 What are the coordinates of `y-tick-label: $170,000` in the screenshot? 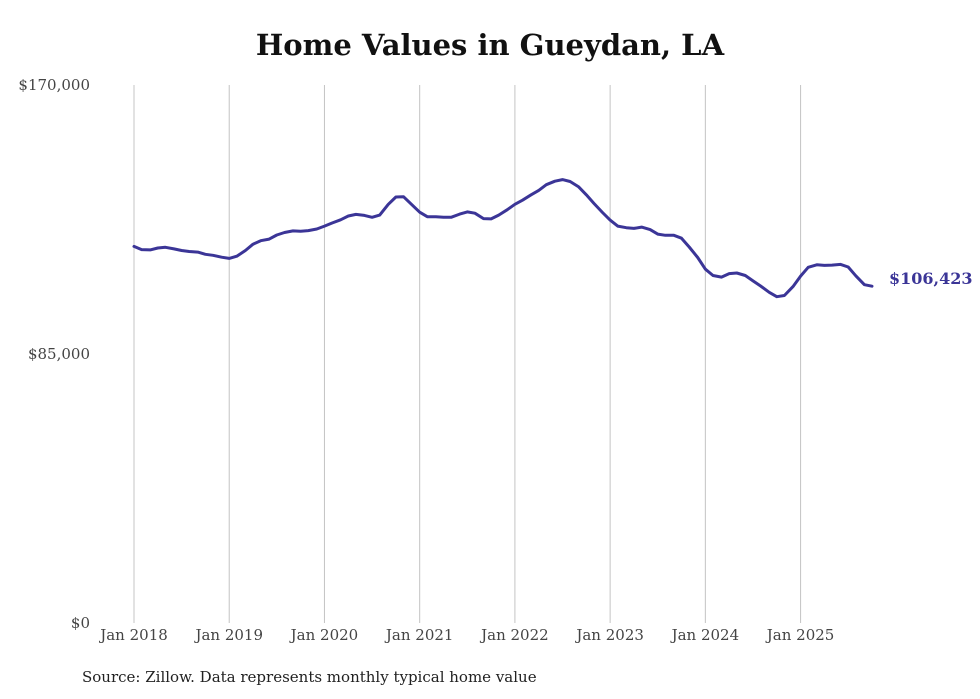 It's located at (54, 85).